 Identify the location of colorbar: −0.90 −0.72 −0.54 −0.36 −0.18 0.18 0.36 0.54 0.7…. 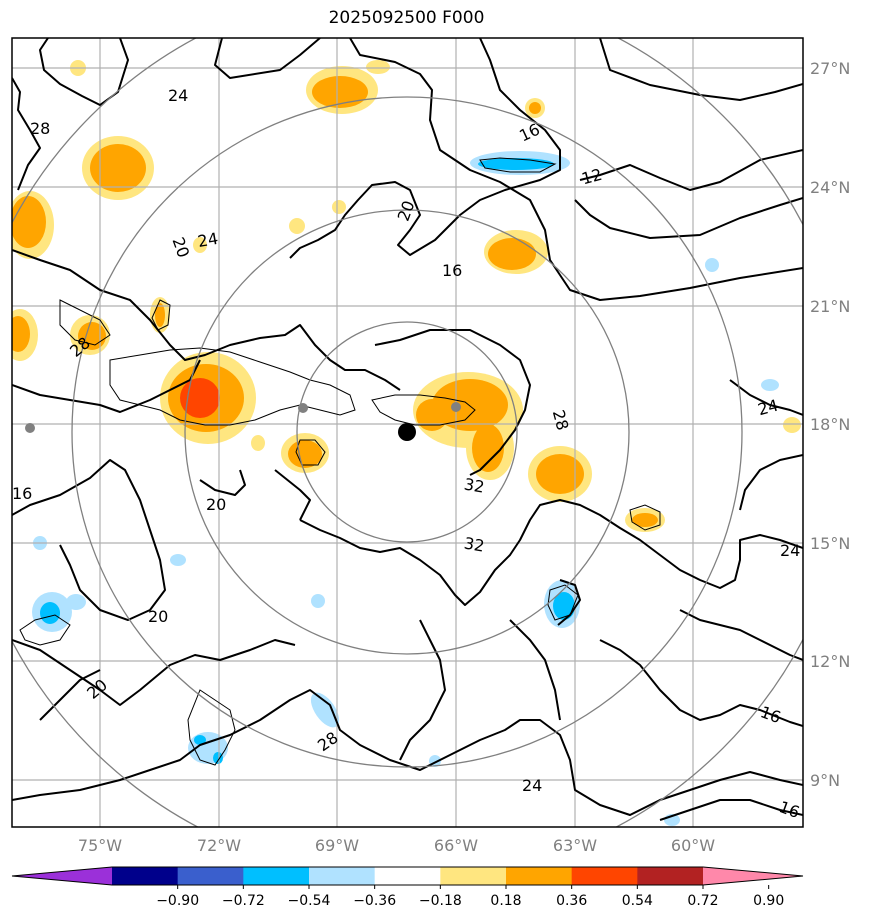
(407, 887).